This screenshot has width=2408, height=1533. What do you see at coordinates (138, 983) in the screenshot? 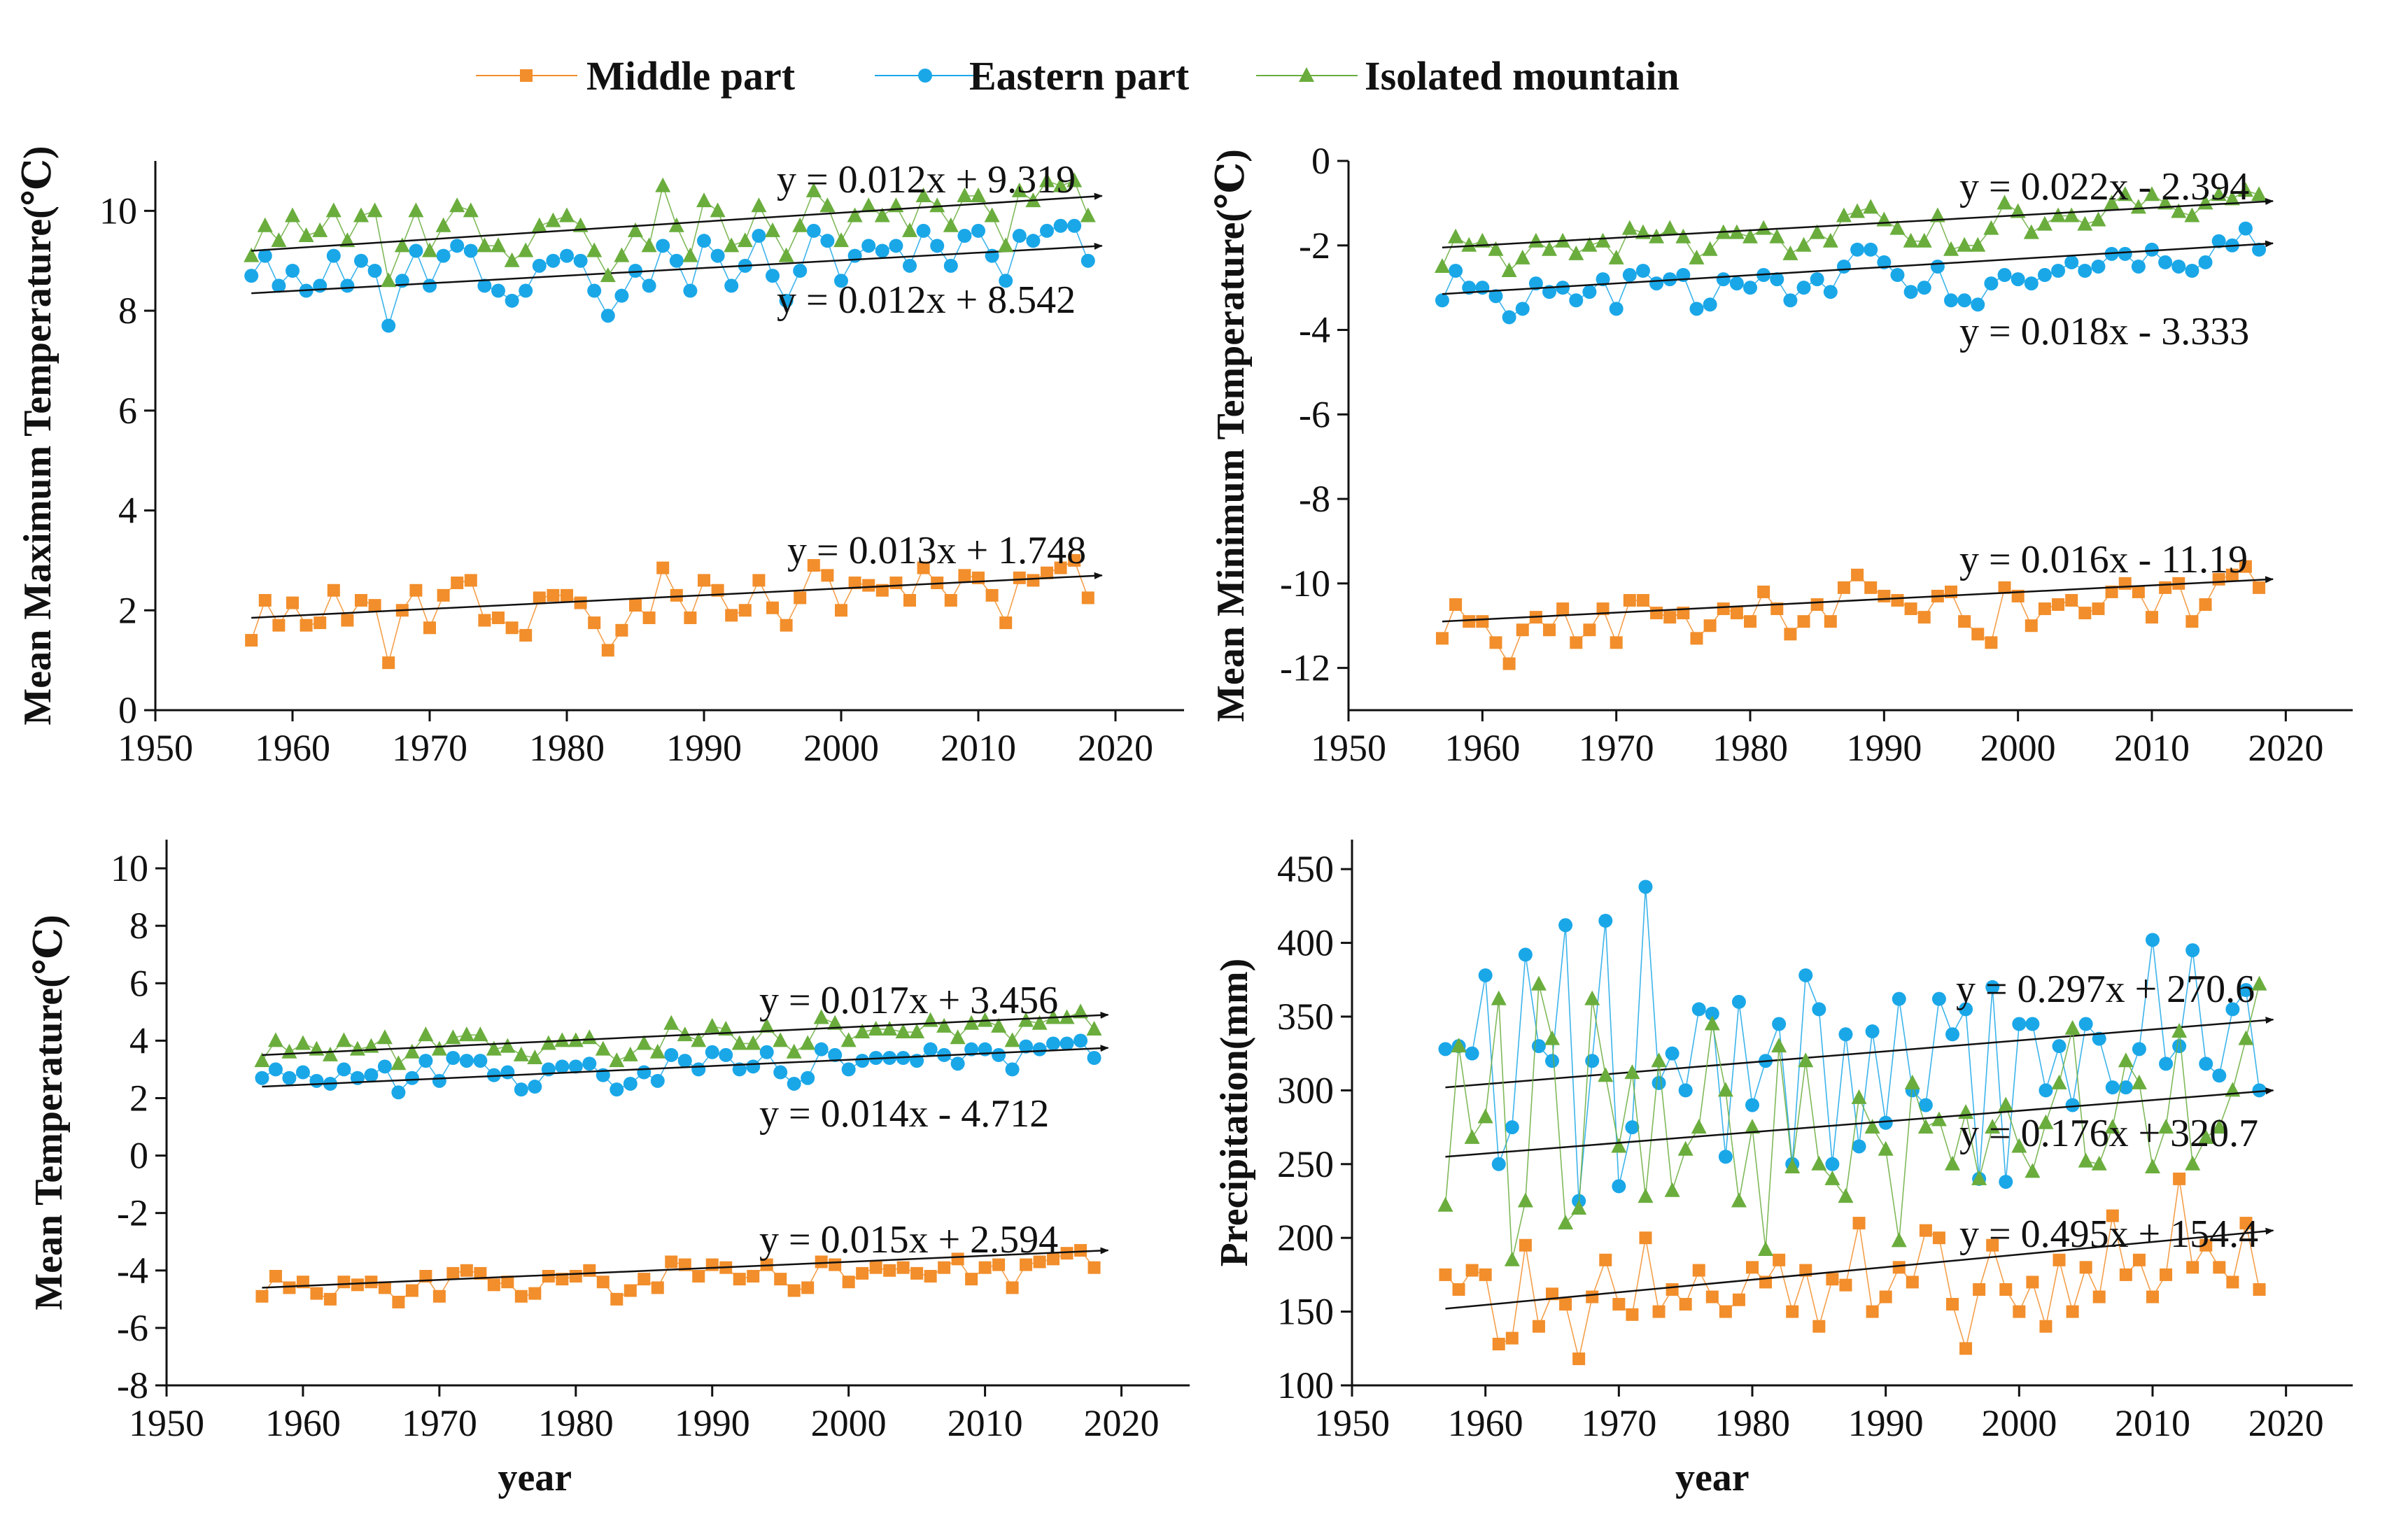
I see `y-tick-label: 6` at bounding box center [138, 983].